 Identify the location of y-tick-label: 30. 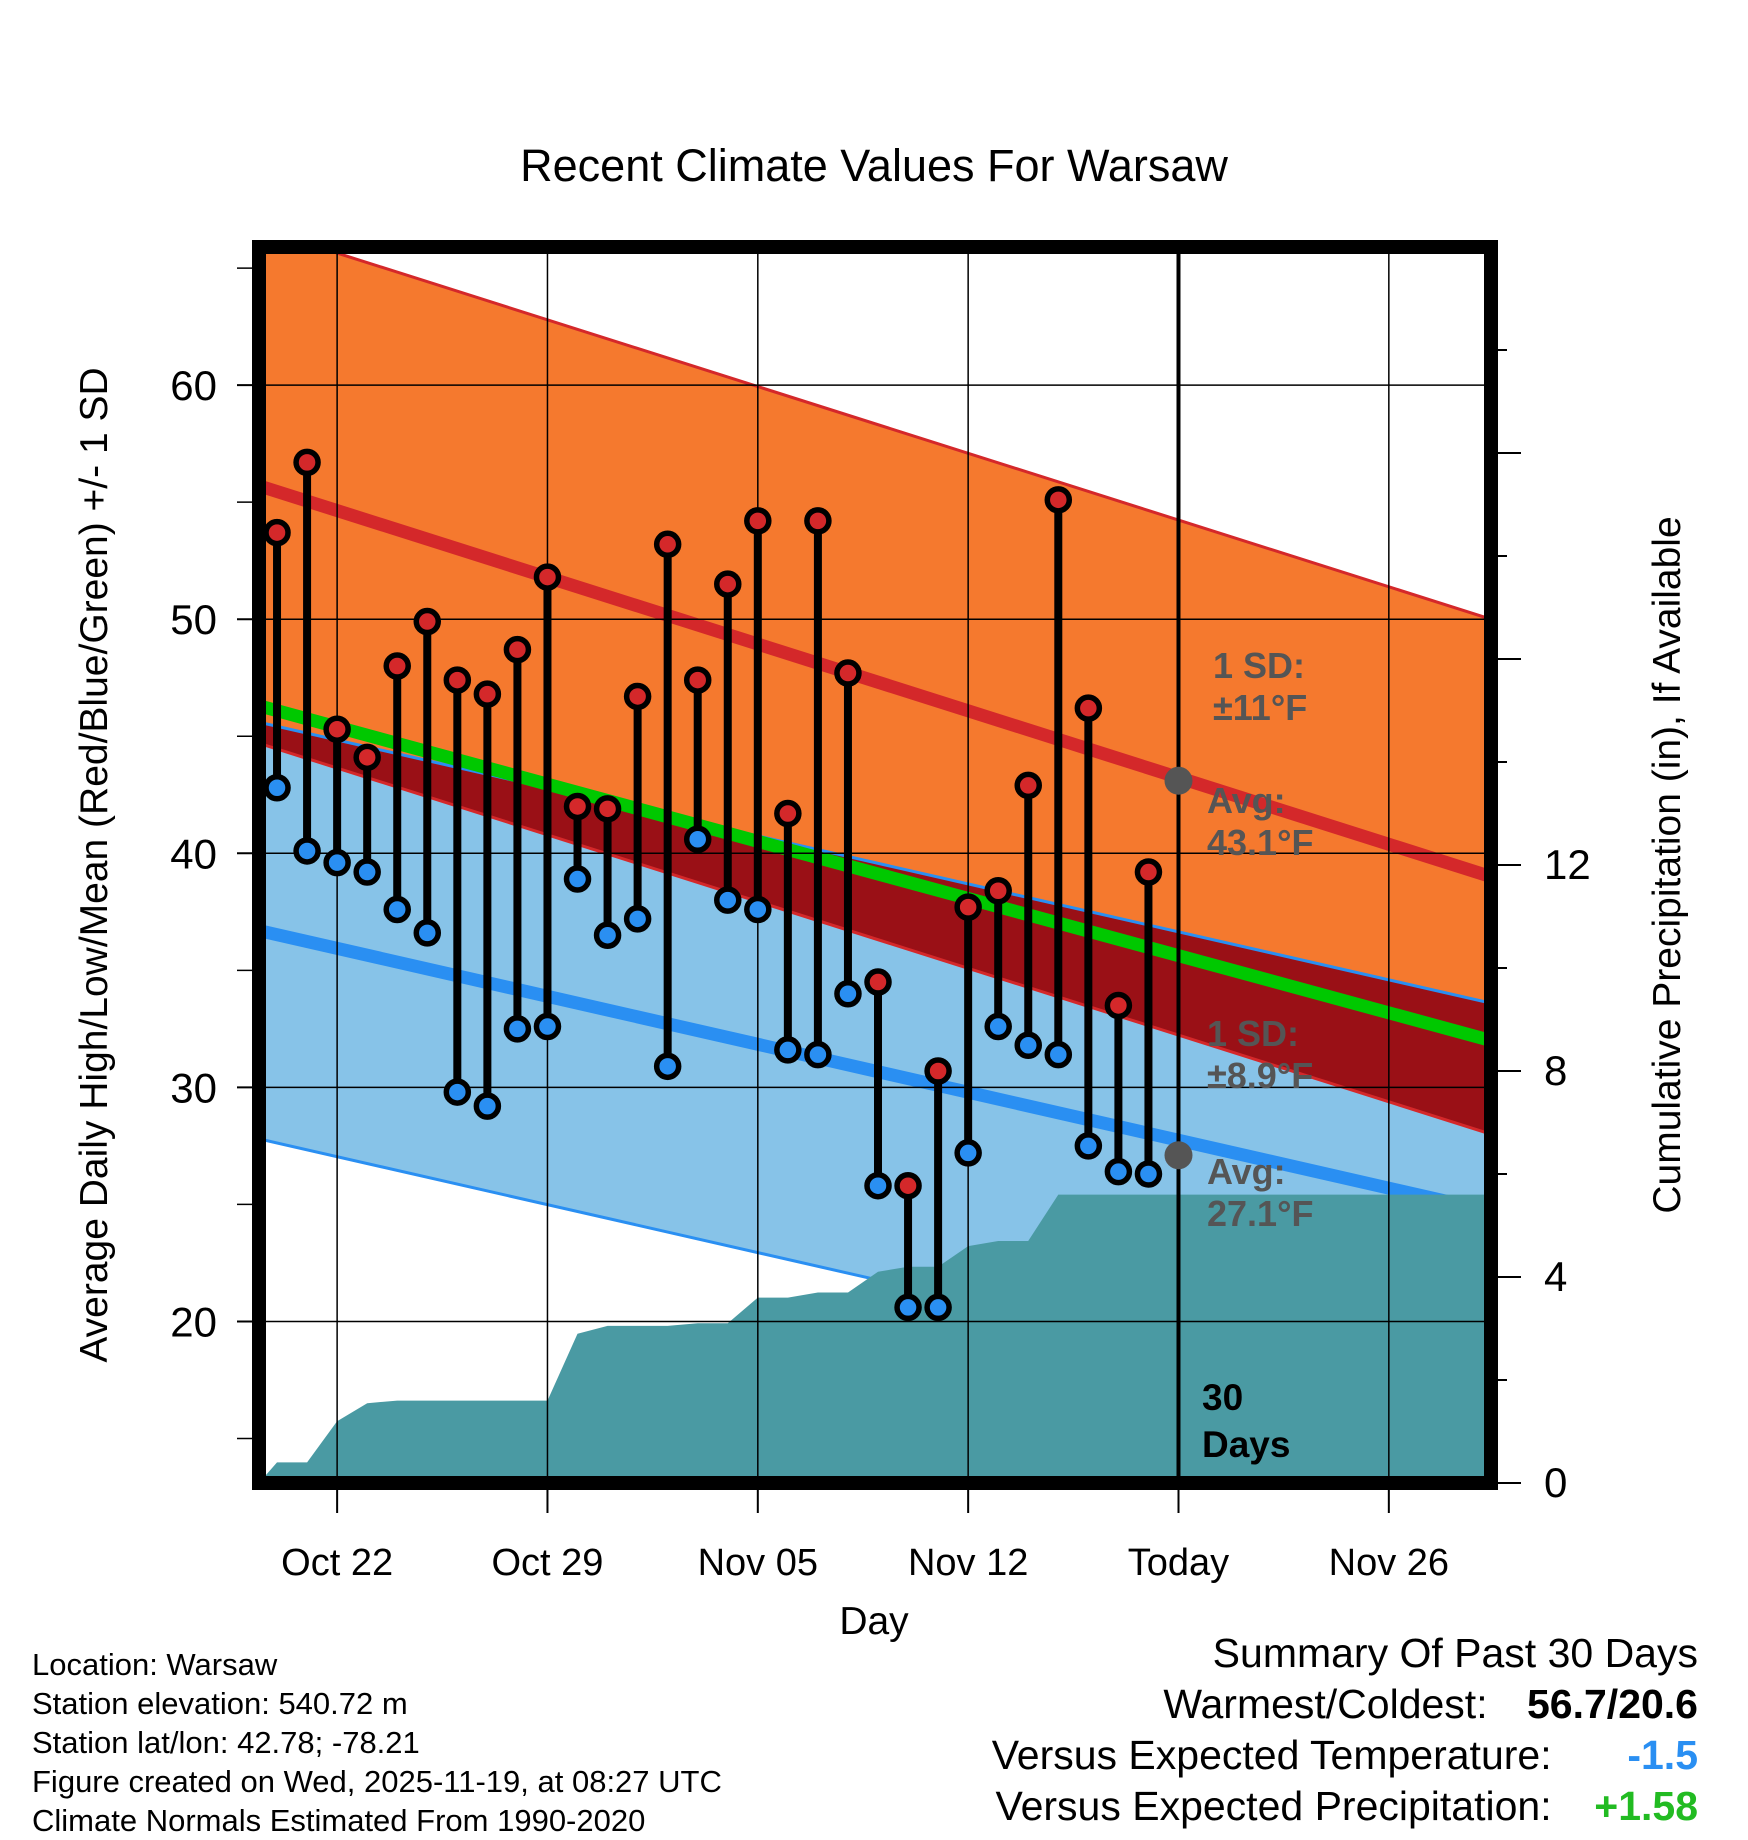
(193, 1087).